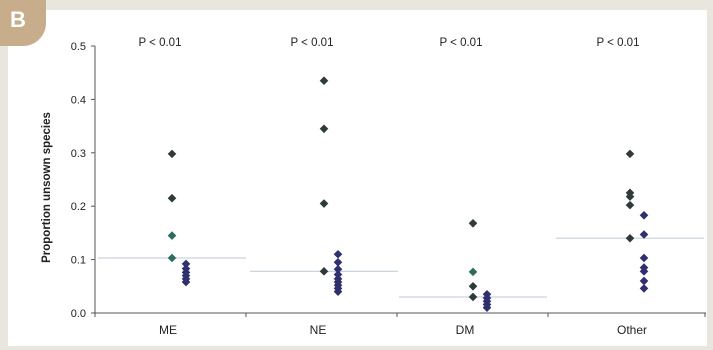 Image resolution: width=713 pixels, height=350 pixels. I want to click on x-tick-label: DM, so click(465, 330).